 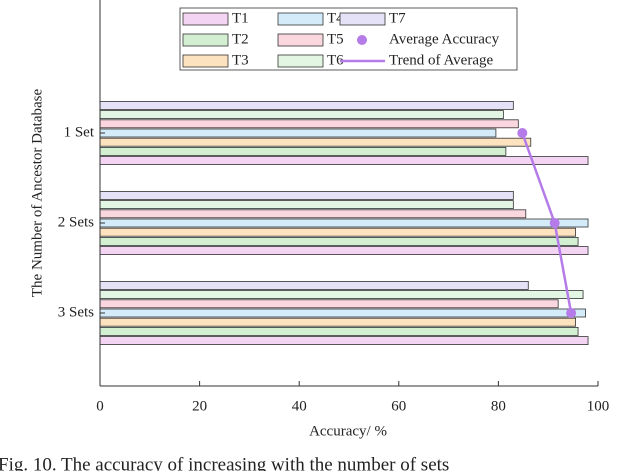 What do you see at coordinates (79, 132) in the screenshot?
I see `y-tick-label: 1 Set` at bounding box center [79, 132].